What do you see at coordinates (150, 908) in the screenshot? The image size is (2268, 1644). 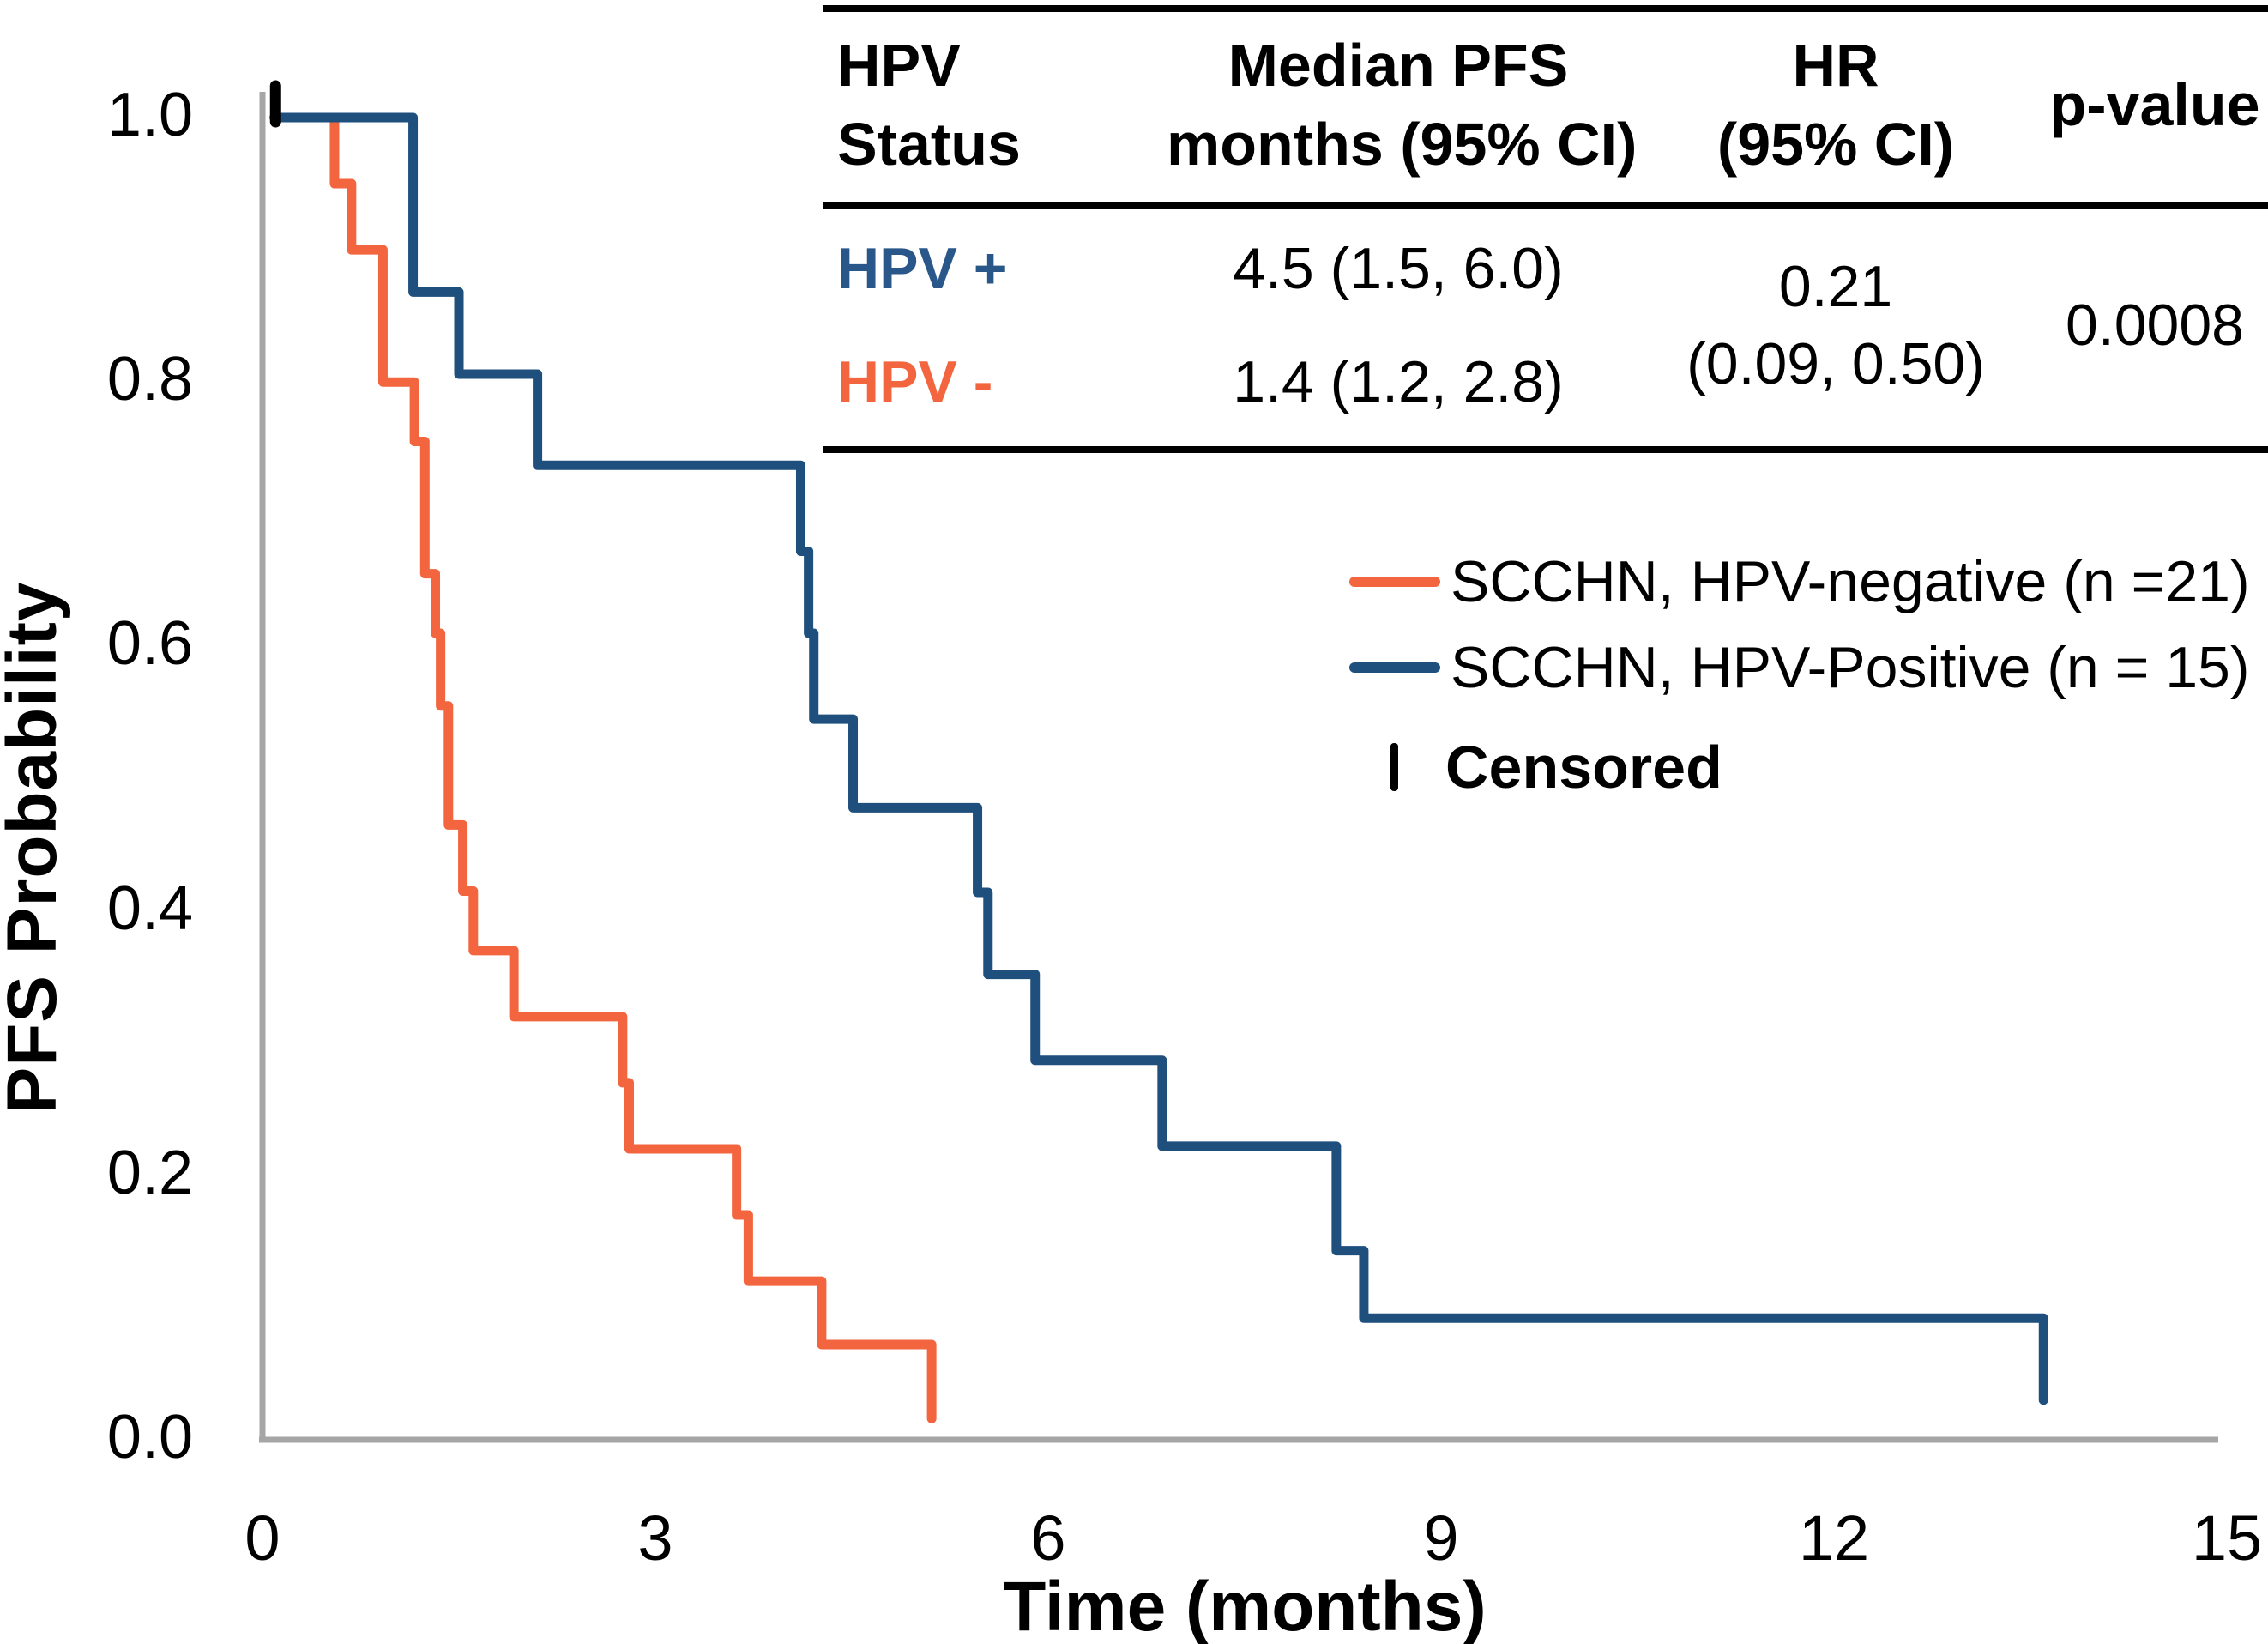 I see `y-tick-label: 0.4` at bounding box center [150, 908].